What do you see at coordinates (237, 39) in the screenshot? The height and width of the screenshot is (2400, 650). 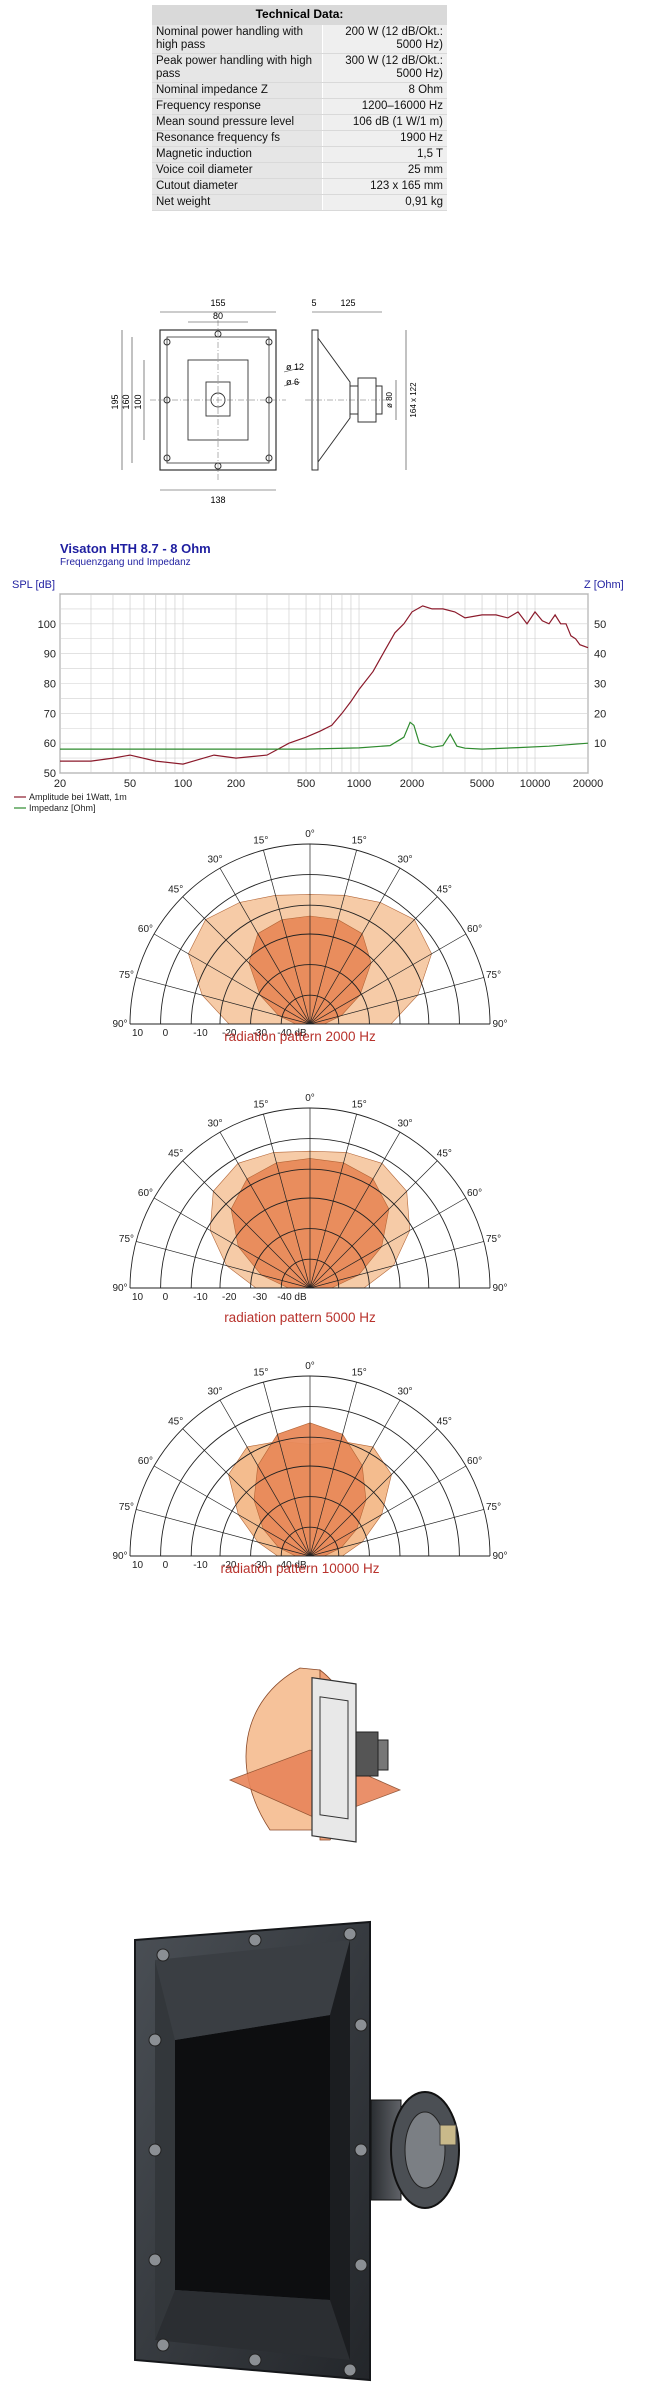 I see `spec-label: Nominal power handling with high pass` at bounding box center [237, 39].